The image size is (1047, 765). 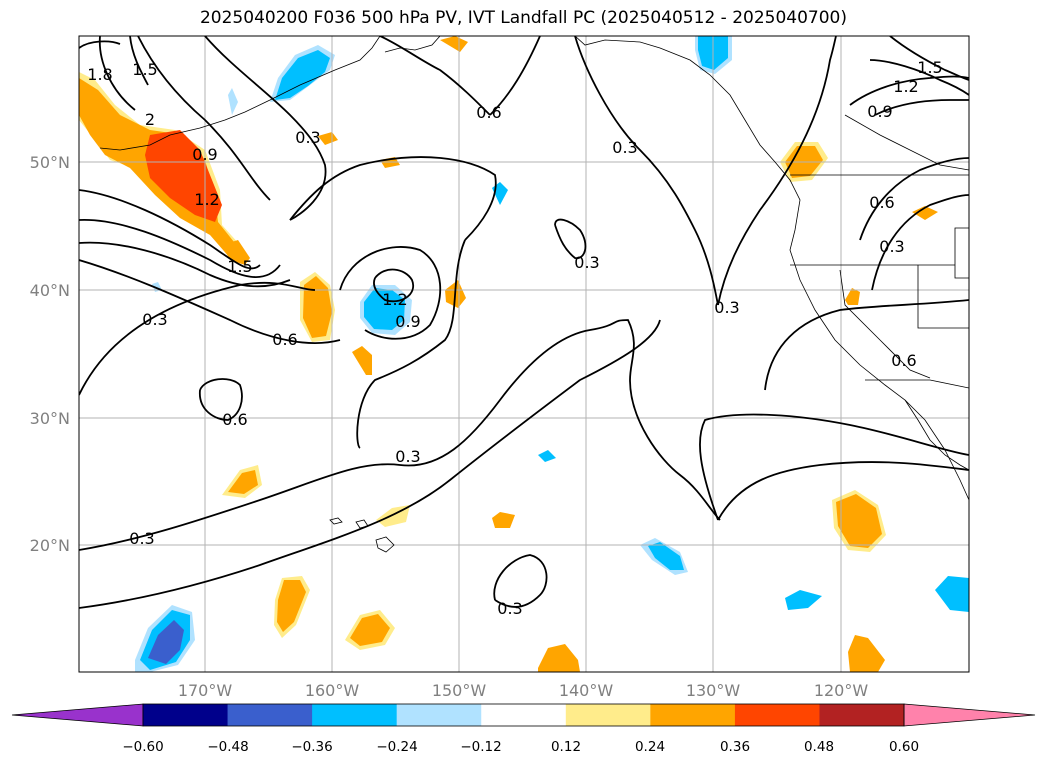 What do you see at coordinates (150, 119) in the screenshot?
I see `contour-label: 2` at bounding box center [150, 119].